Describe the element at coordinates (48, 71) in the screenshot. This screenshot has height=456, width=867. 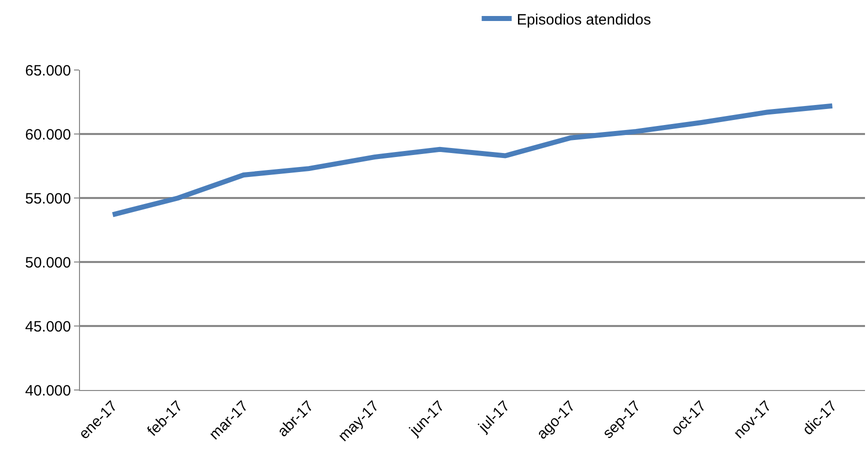
I see `y-tick-label: 65.000` at that location.